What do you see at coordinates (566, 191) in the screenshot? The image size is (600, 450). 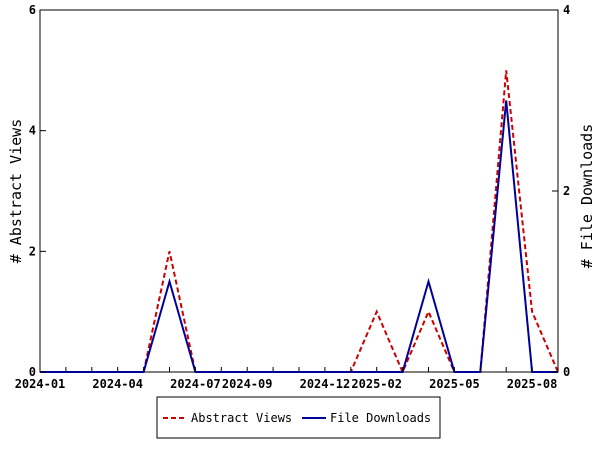 I see `y-right-tick-label-2: 2` at bounding box center [566, 191].